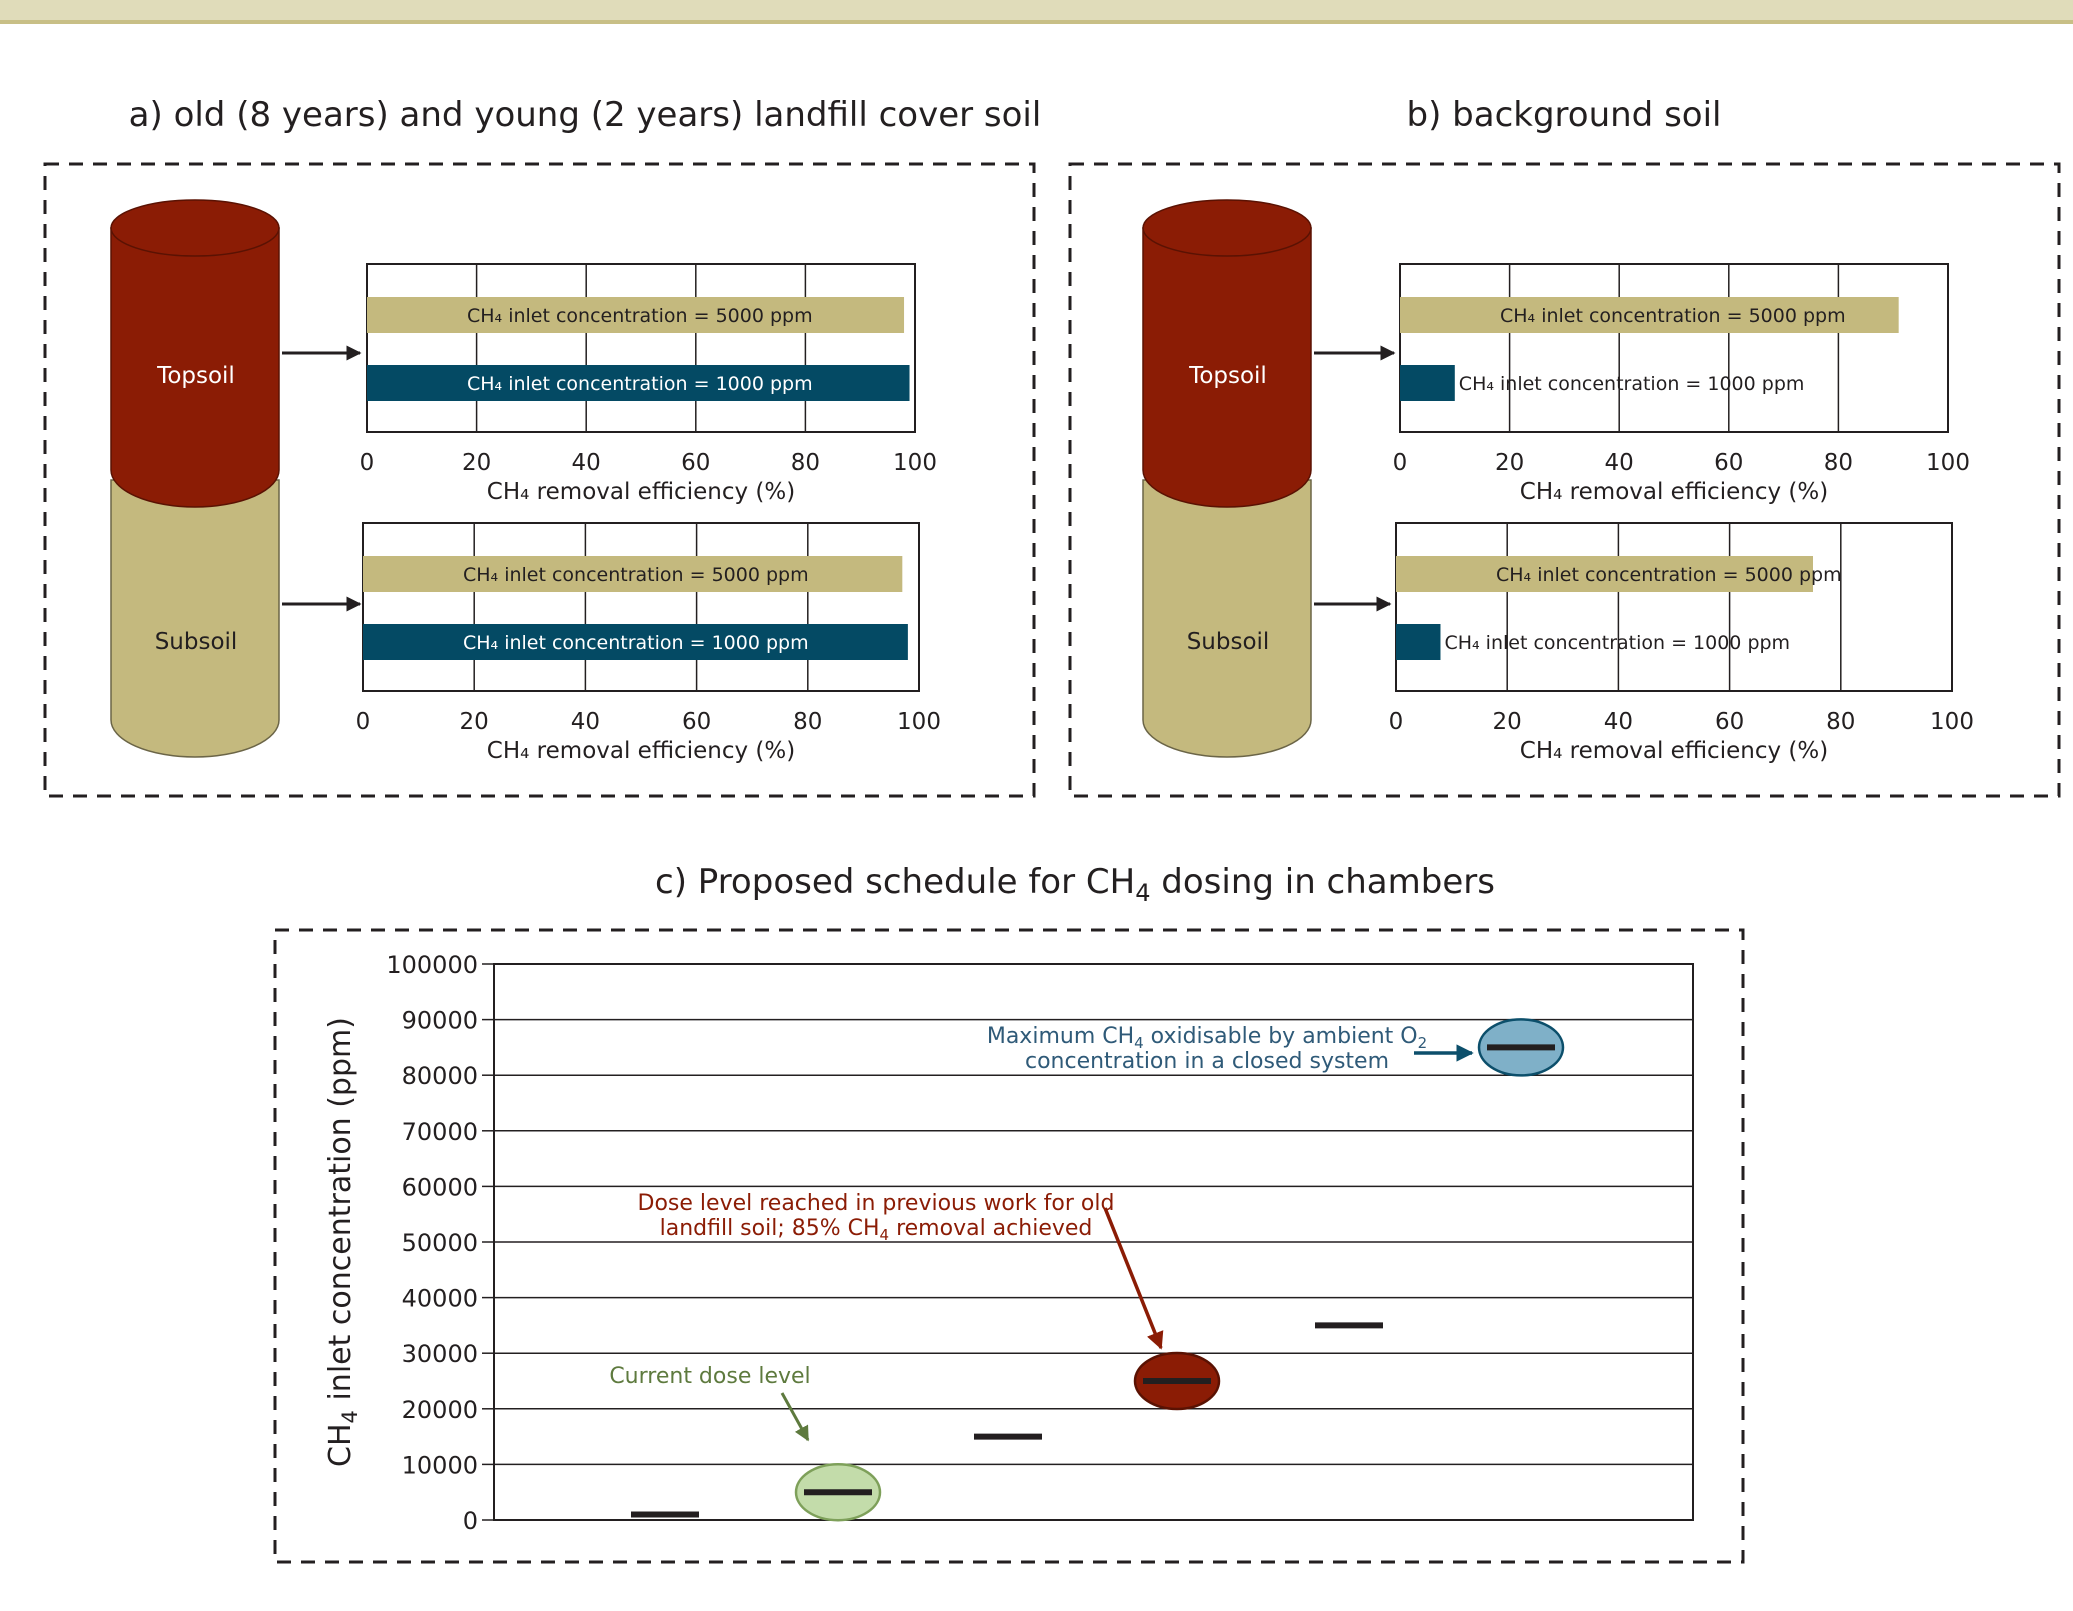 The height and width of the screenshot is (1611, 2073). I want to click on annotation-previous-line2: landfill soil; 85% CH4 removal achieved, so click(876, 1230).